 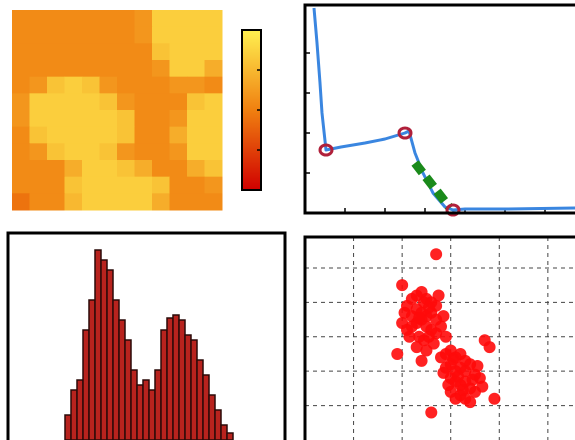 I want to click on dashed-line, so click(x=432, y=185).